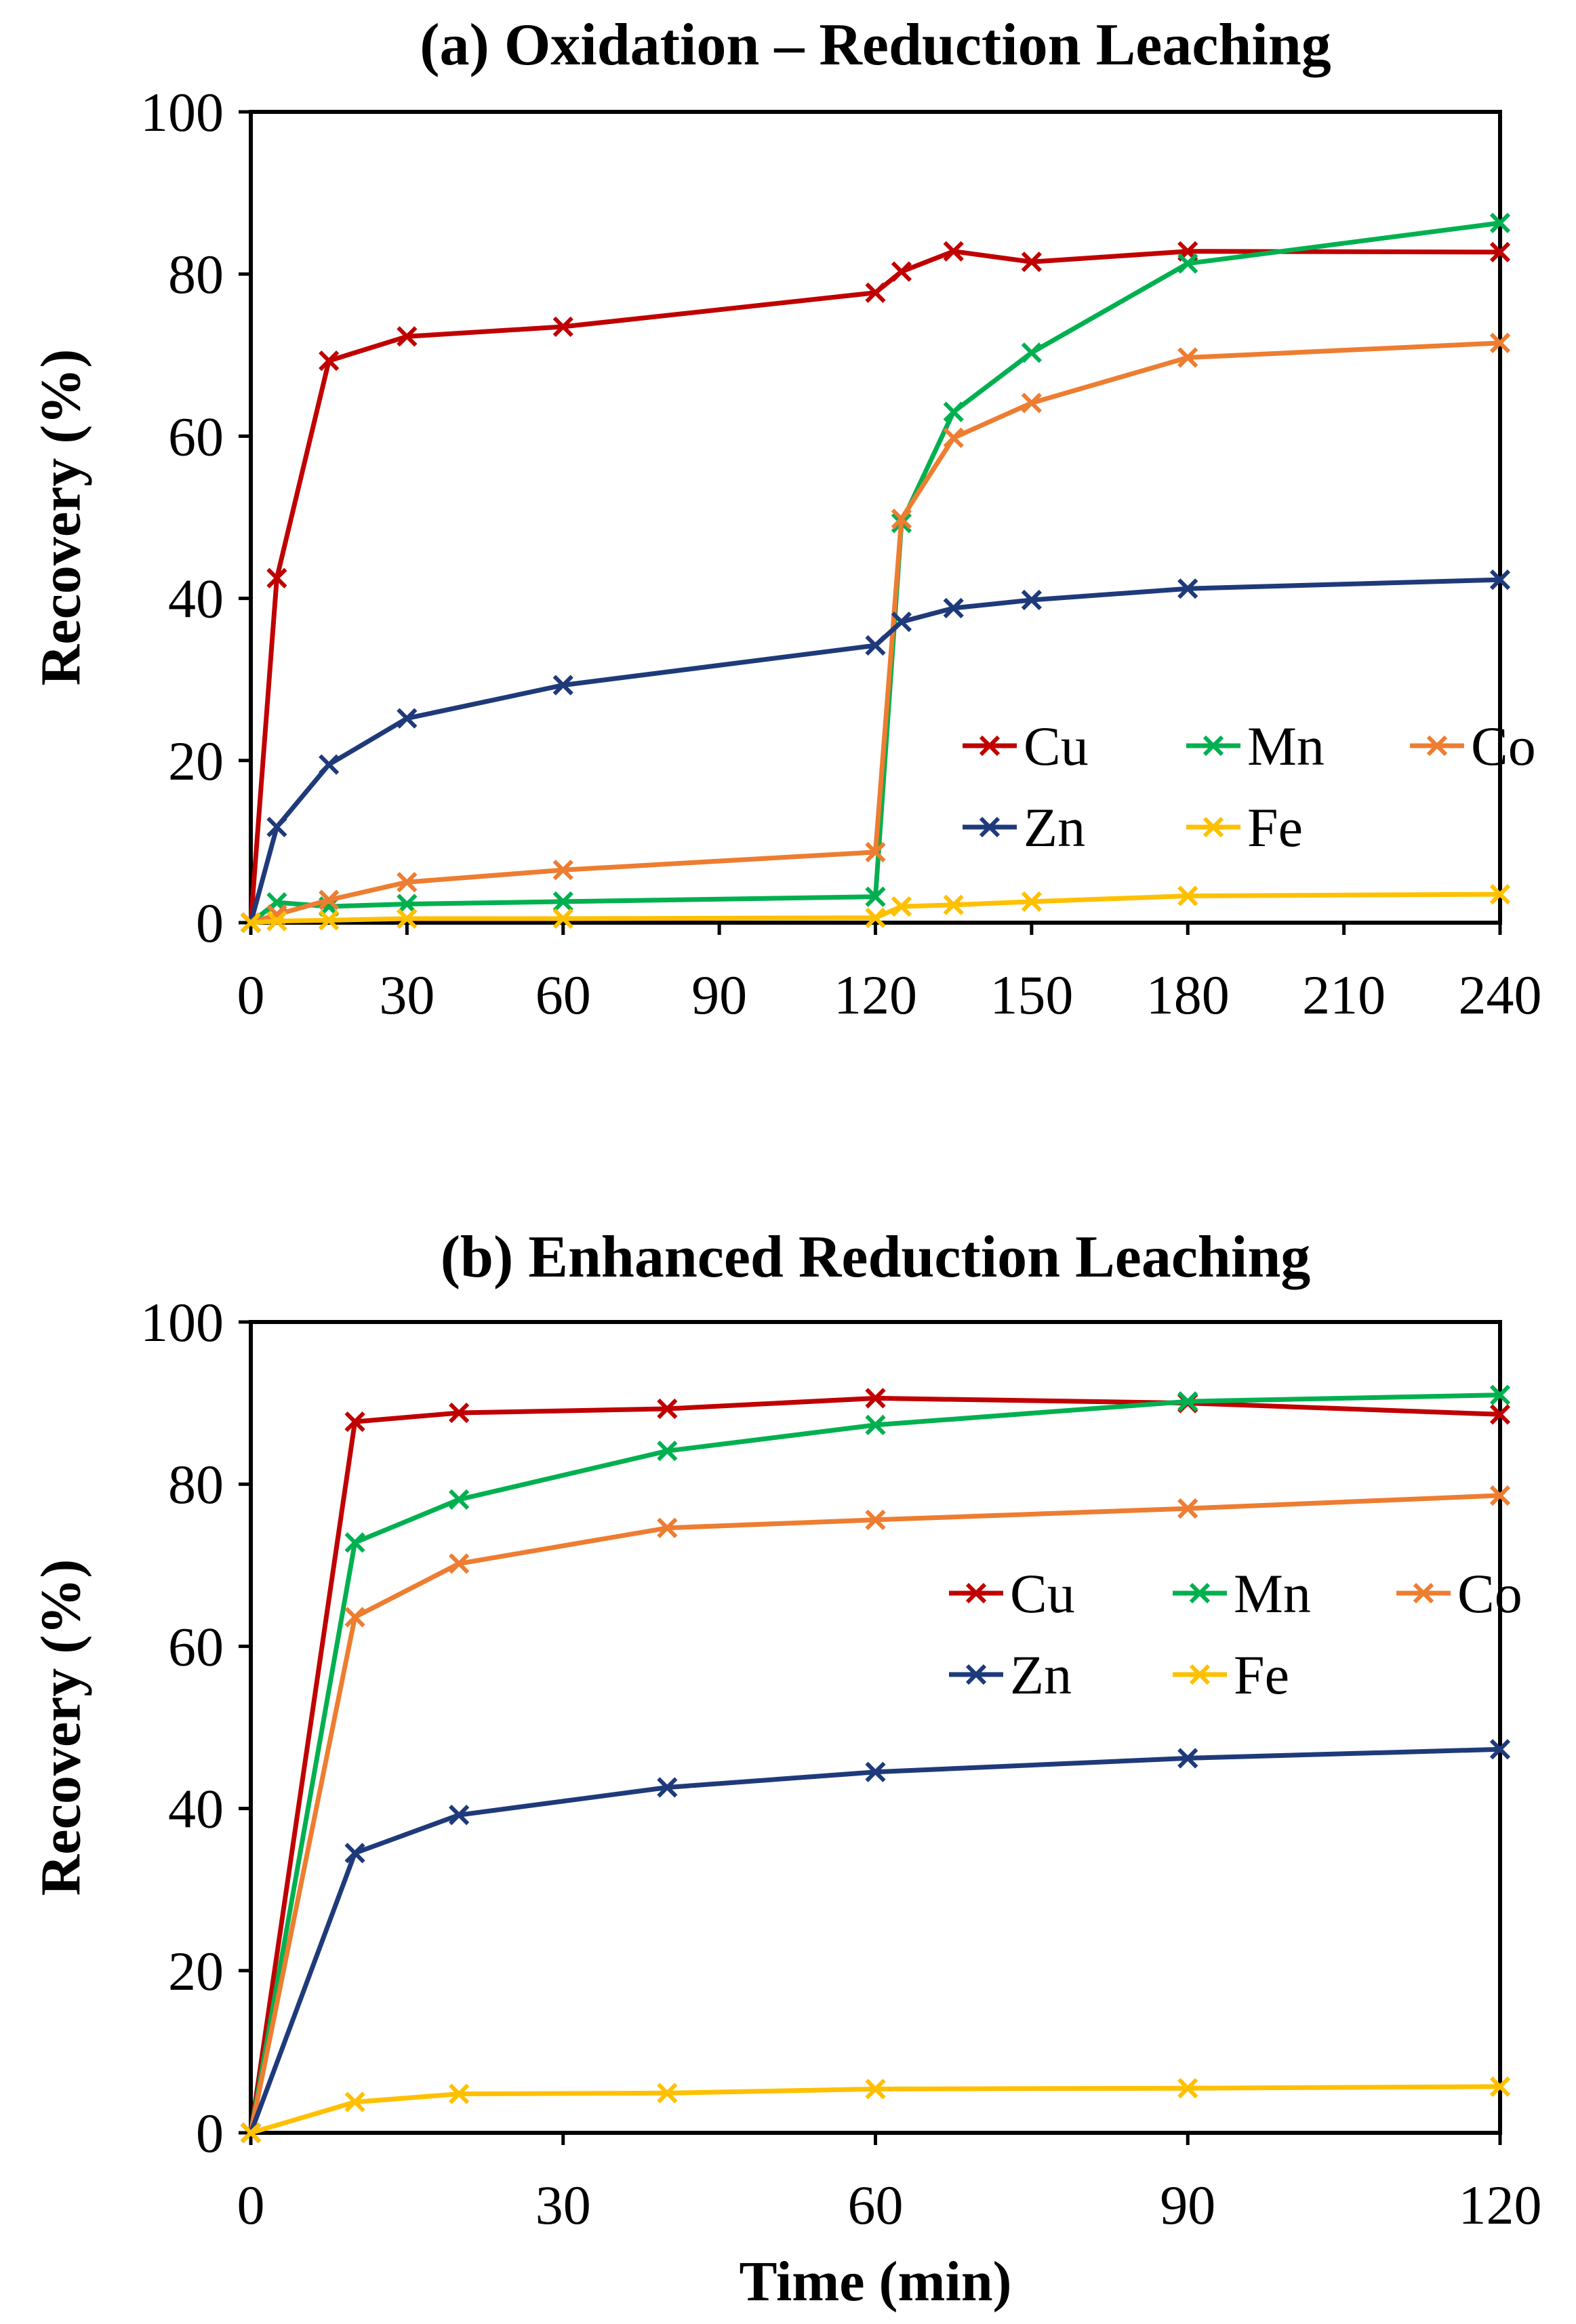  I want to click on chart-a-legend-item-co, so click(1437, 746).